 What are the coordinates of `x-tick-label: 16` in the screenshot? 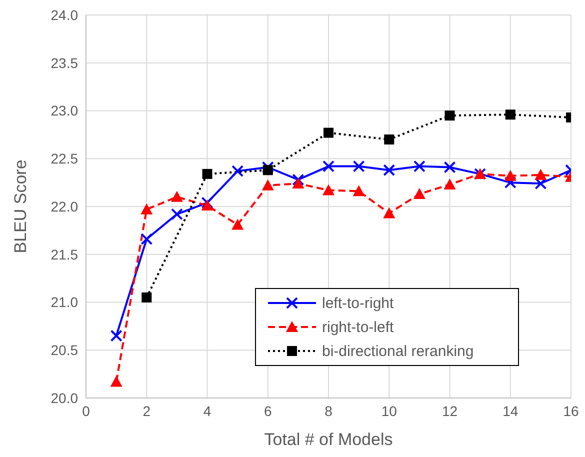 It's located at (571, 410).